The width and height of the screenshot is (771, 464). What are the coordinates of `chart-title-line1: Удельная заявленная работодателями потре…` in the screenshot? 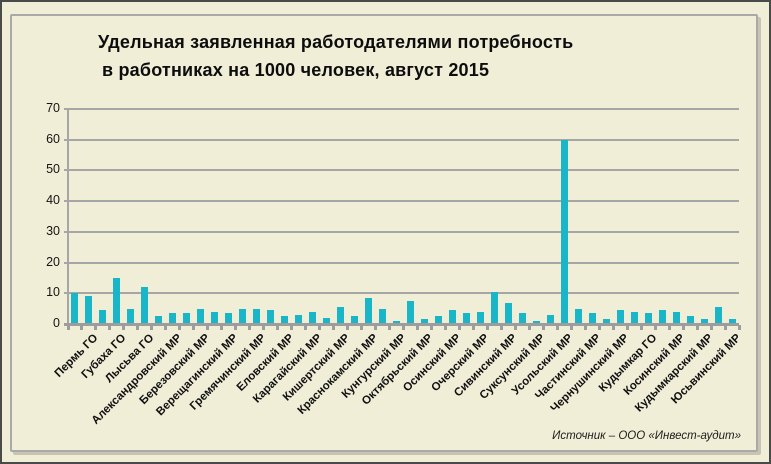 It's located at (336, 42).